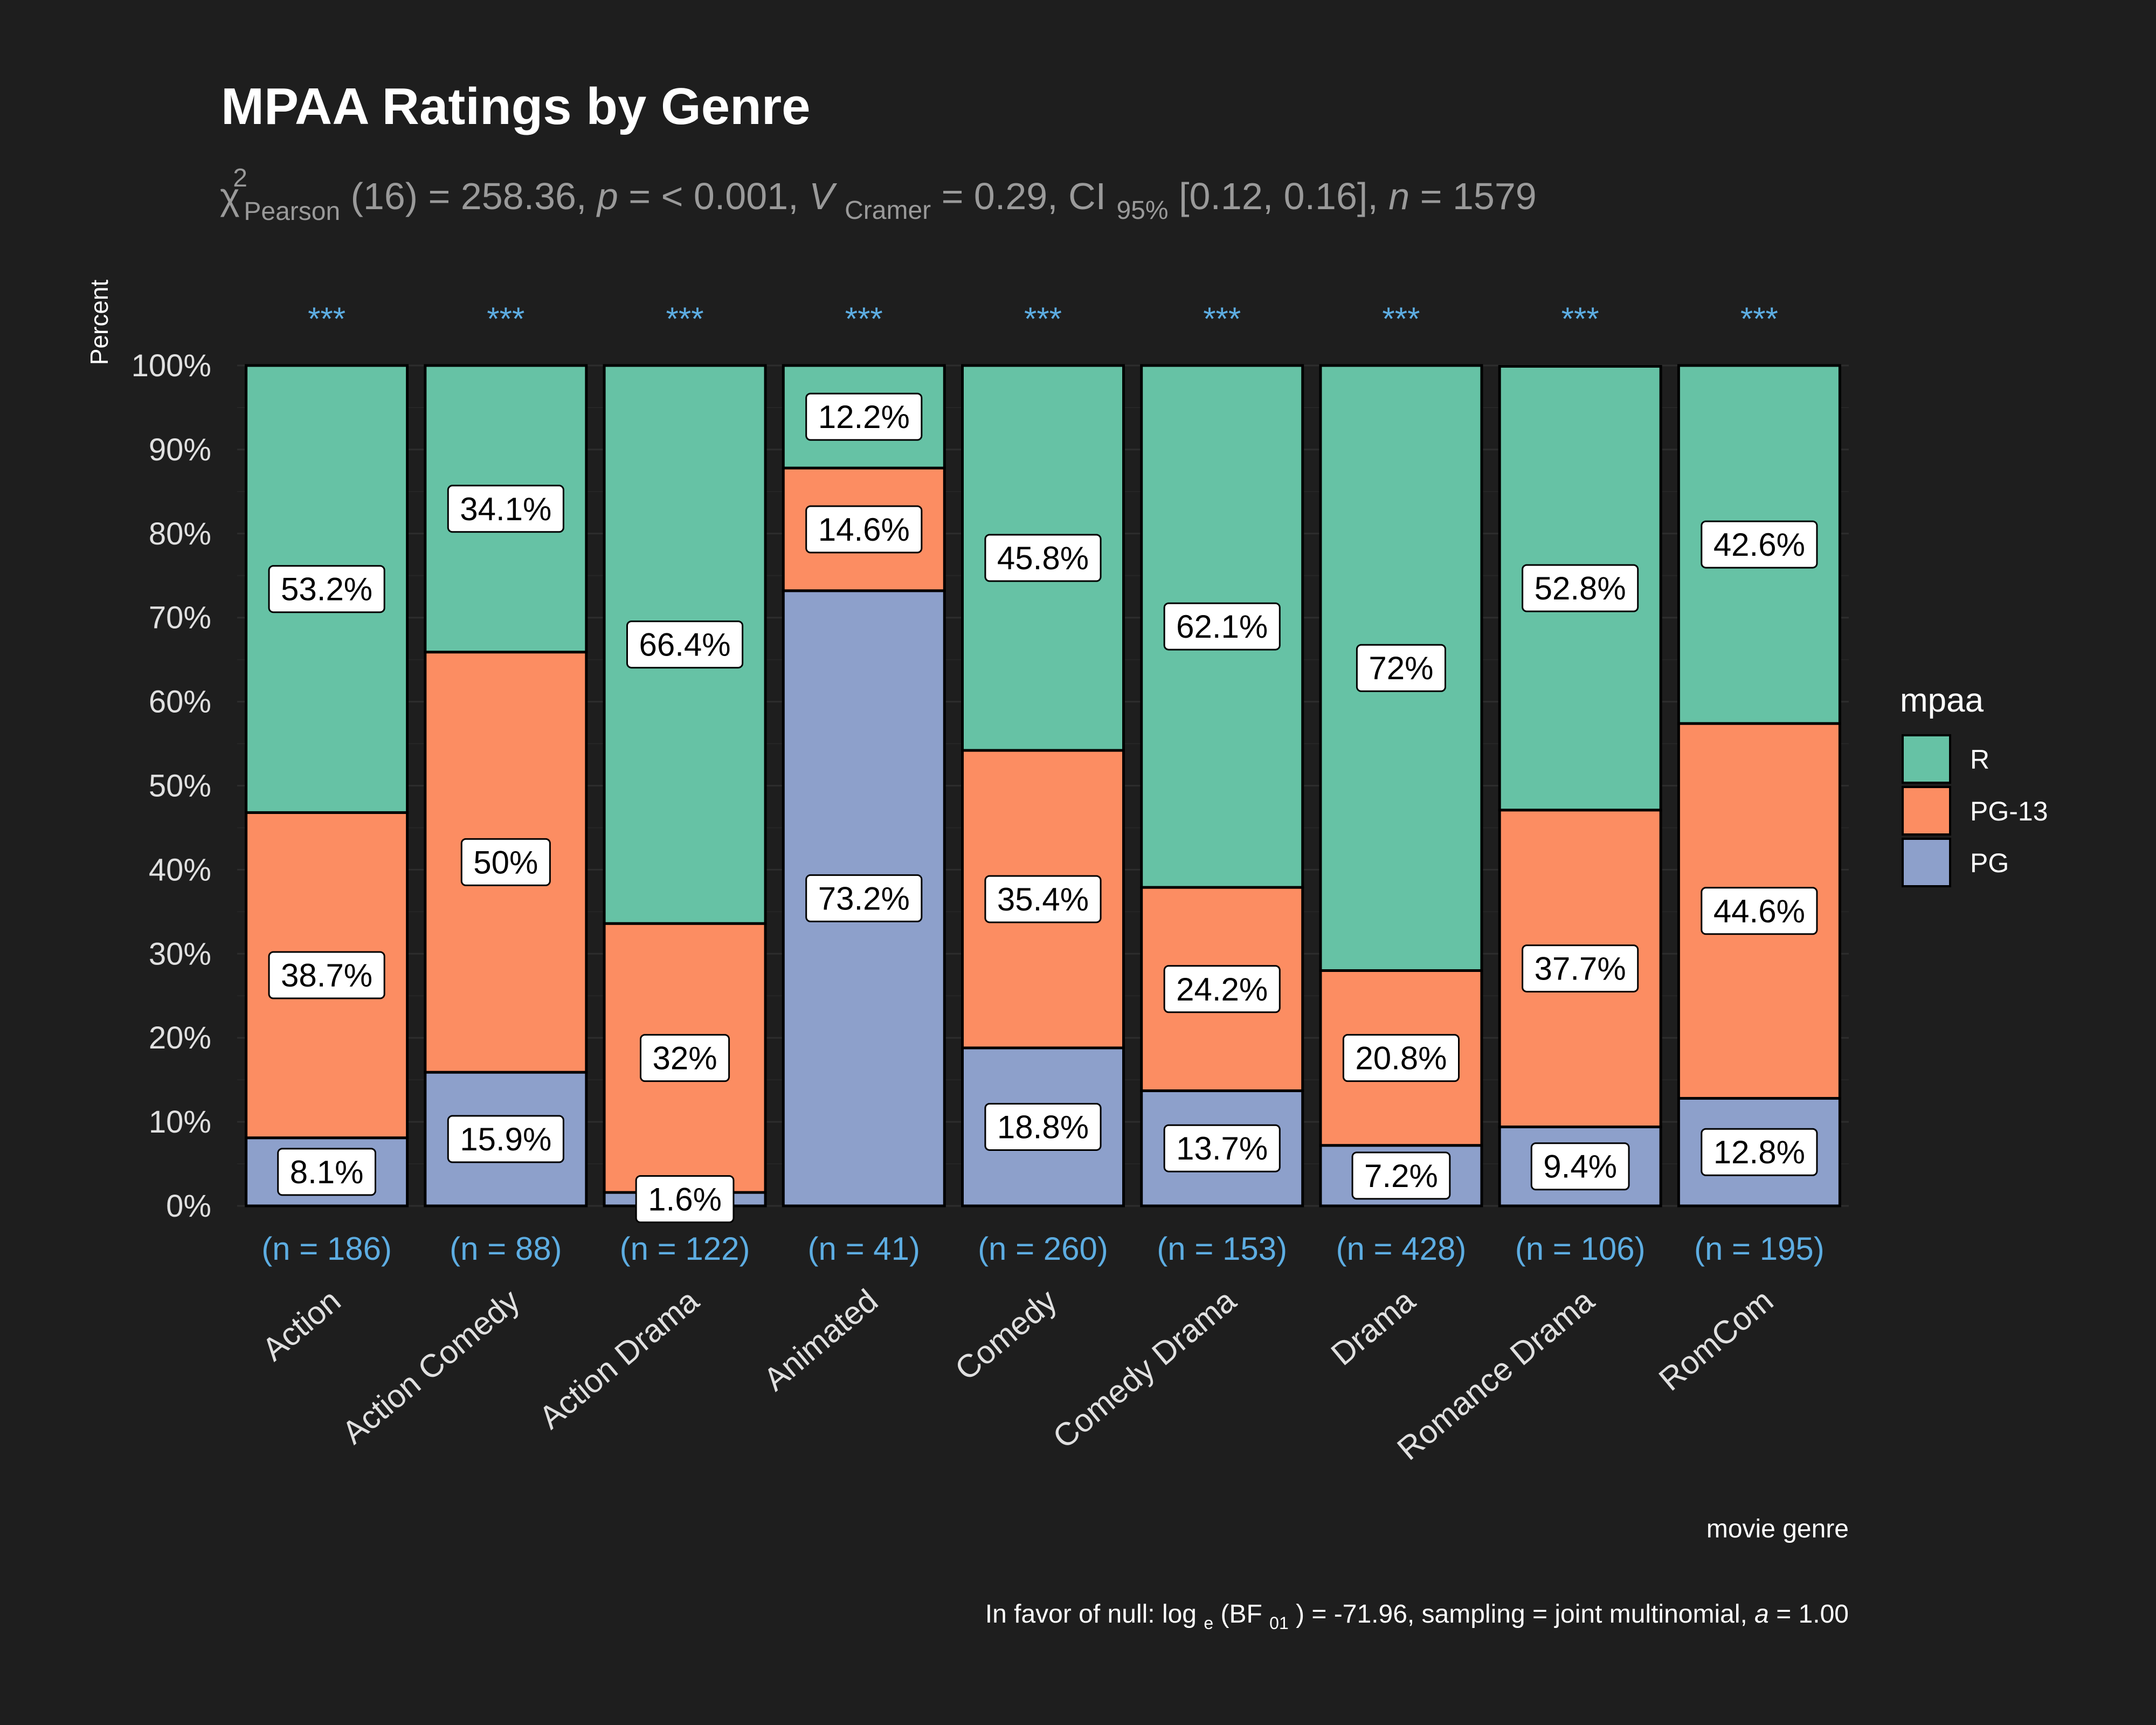 The width and height of the screenshot is (2156, 1725). What do you see at coordinates (99, 322) in the screenshot?
I see `y-axis-label: Percent` at bounding box center [99, 322].